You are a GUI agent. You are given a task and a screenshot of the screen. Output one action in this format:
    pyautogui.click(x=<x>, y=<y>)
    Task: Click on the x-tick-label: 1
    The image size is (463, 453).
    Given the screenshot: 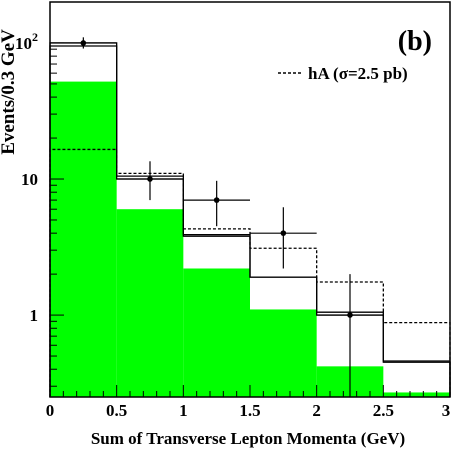 What is the action you would take?
    pyautogui.click(x=183, y=410)
    